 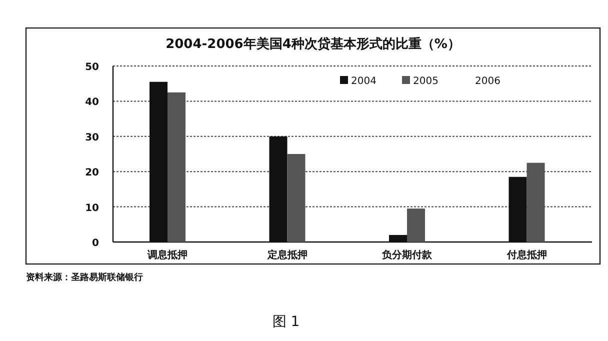 I want to click on text: 资料来源：圣路易斯联储银行, so click(x=84, y=277).